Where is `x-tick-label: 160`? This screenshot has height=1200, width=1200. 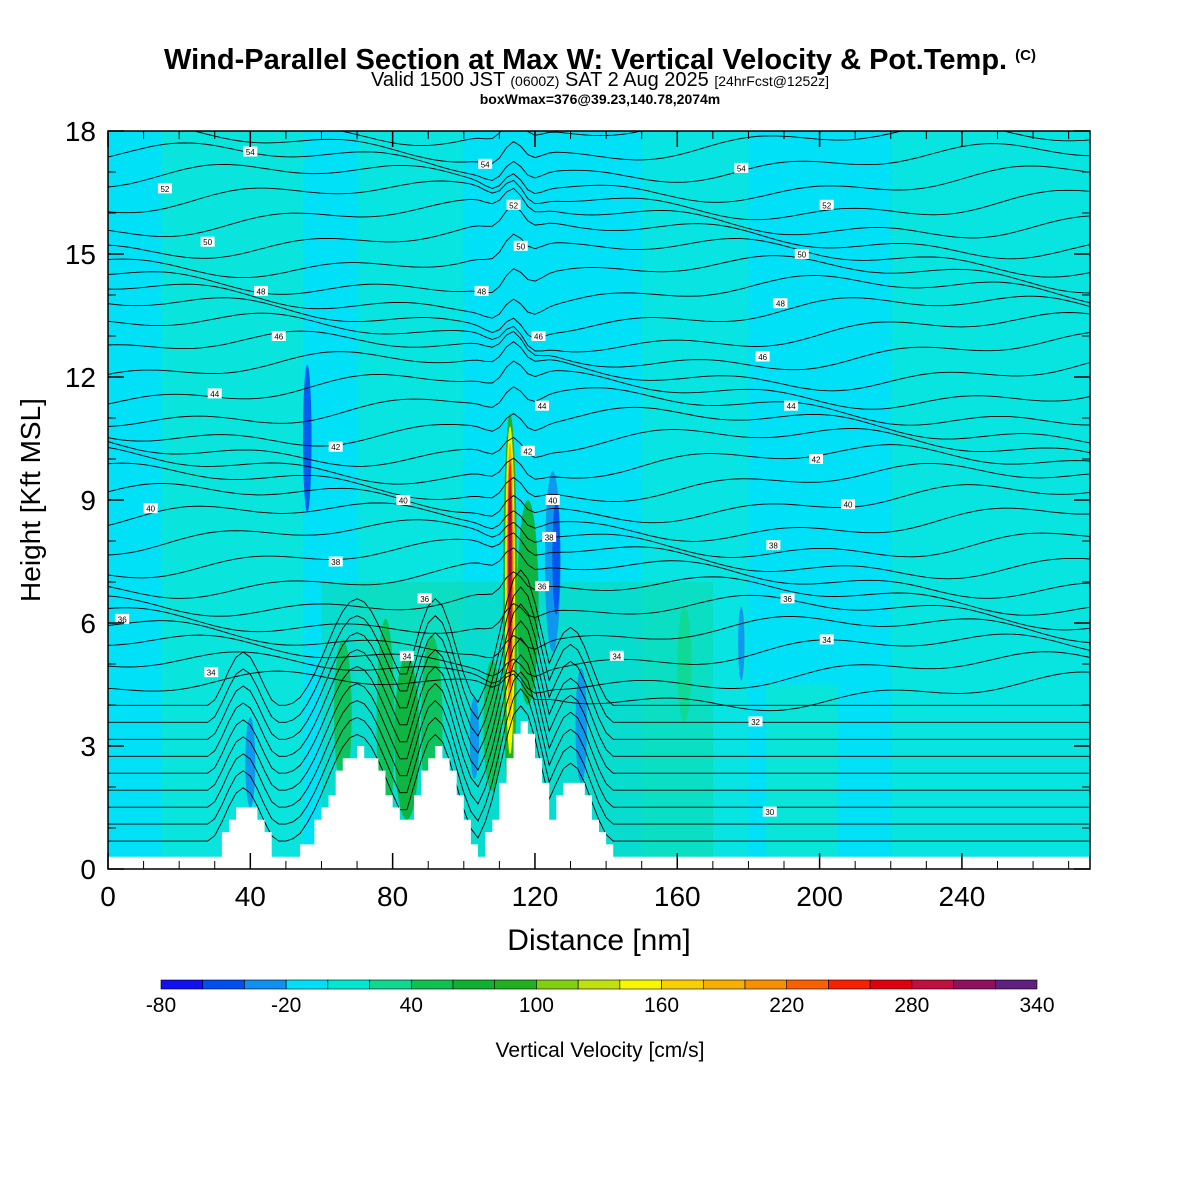 x-tick-label: 160 is located at coordinates (677, 896).